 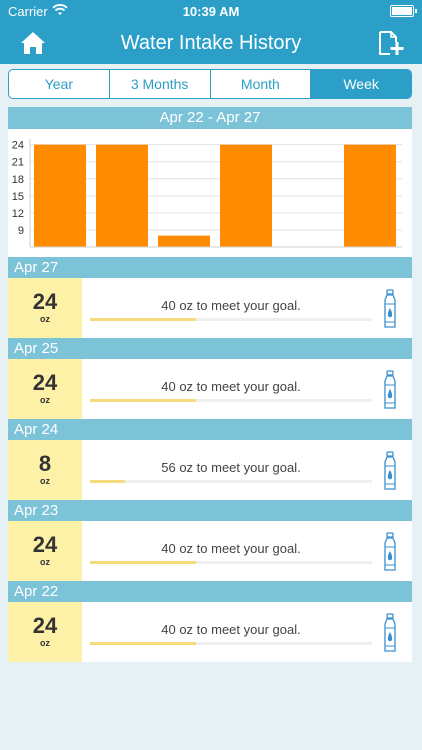 I want to click on entry-date: Apr 23, so click(x=210, y=510).